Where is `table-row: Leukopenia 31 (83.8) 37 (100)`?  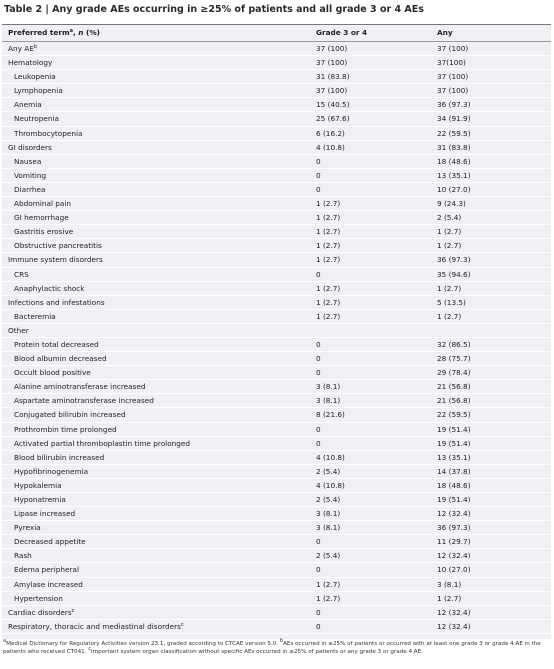
table-row: Leukopenia 31 (83.8) 37 (100) is located at coordinates (276, 77).